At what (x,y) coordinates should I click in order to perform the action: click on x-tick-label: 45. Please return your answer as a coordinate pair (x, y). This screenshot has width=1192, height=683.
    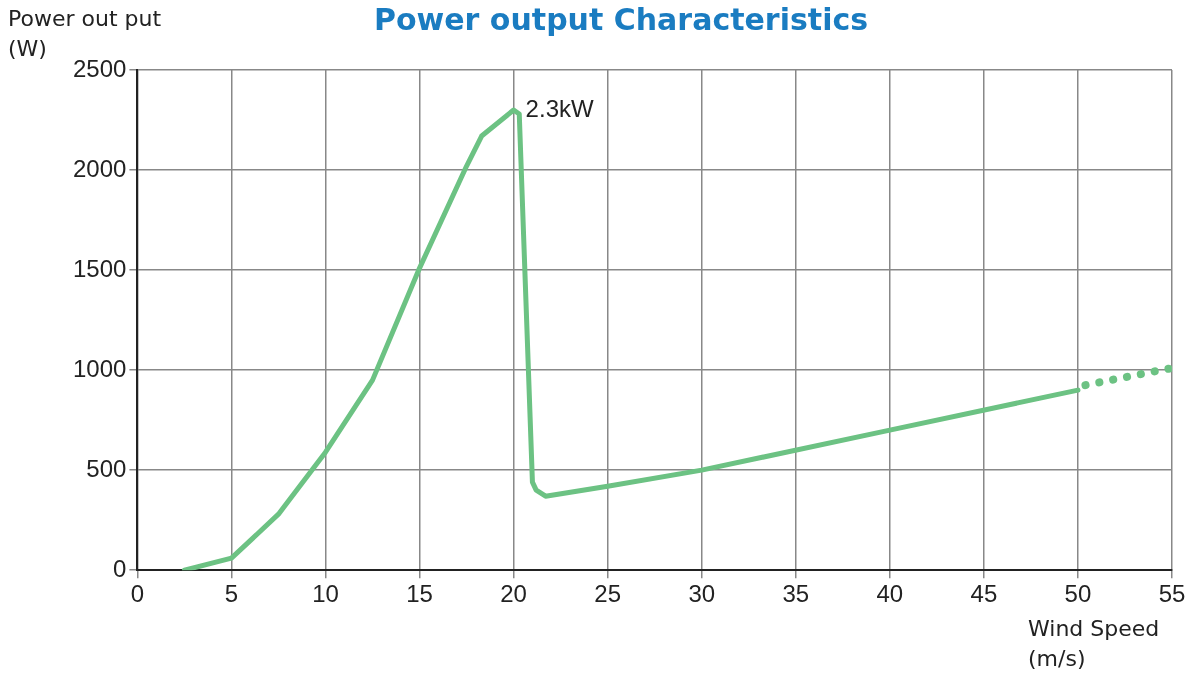
    Looking at the image, I should click on (984, 594).